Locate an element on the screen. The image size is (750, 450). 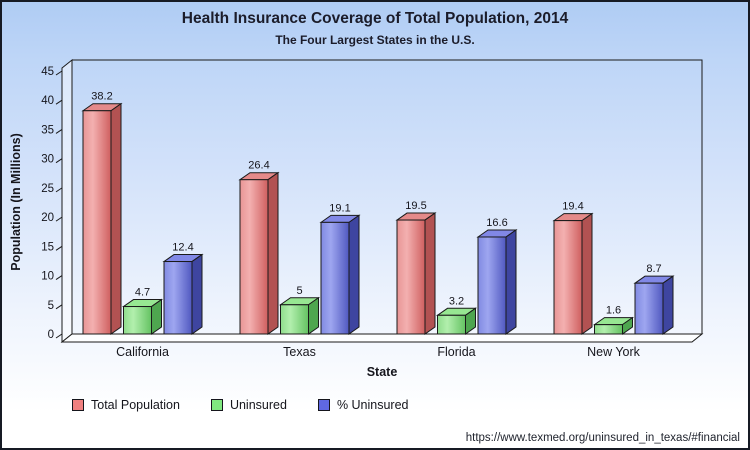
y-axis-title: Population (In Millions) is located at coordinates (16, 201).